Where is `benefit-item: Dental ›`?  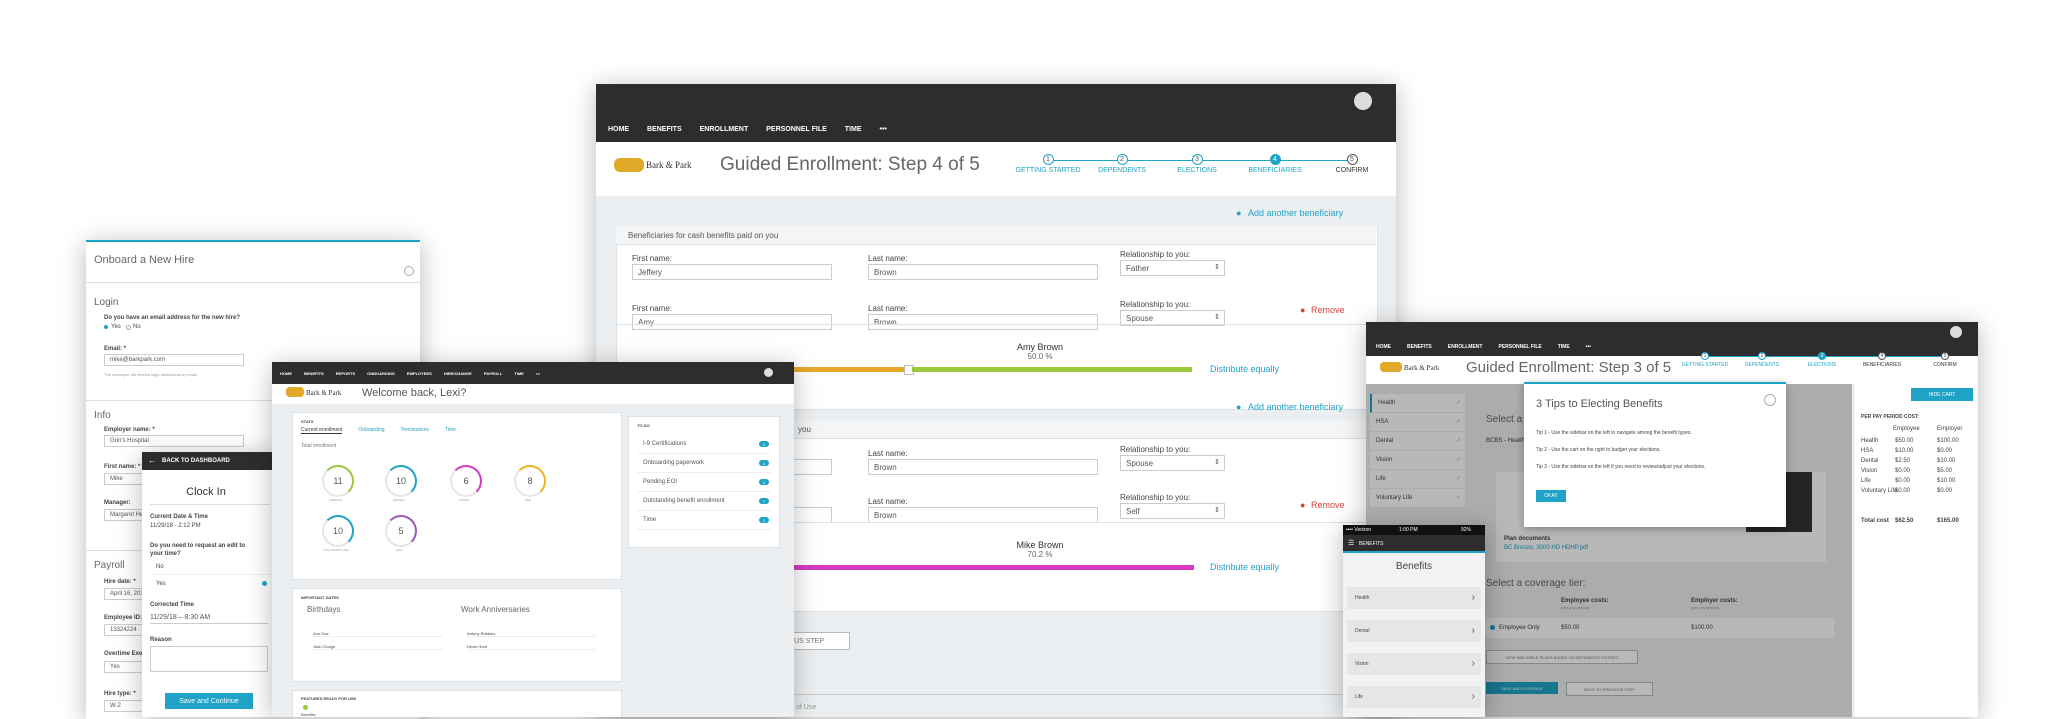
benefit-item: Dental › is located at coordinates (1414, 631).